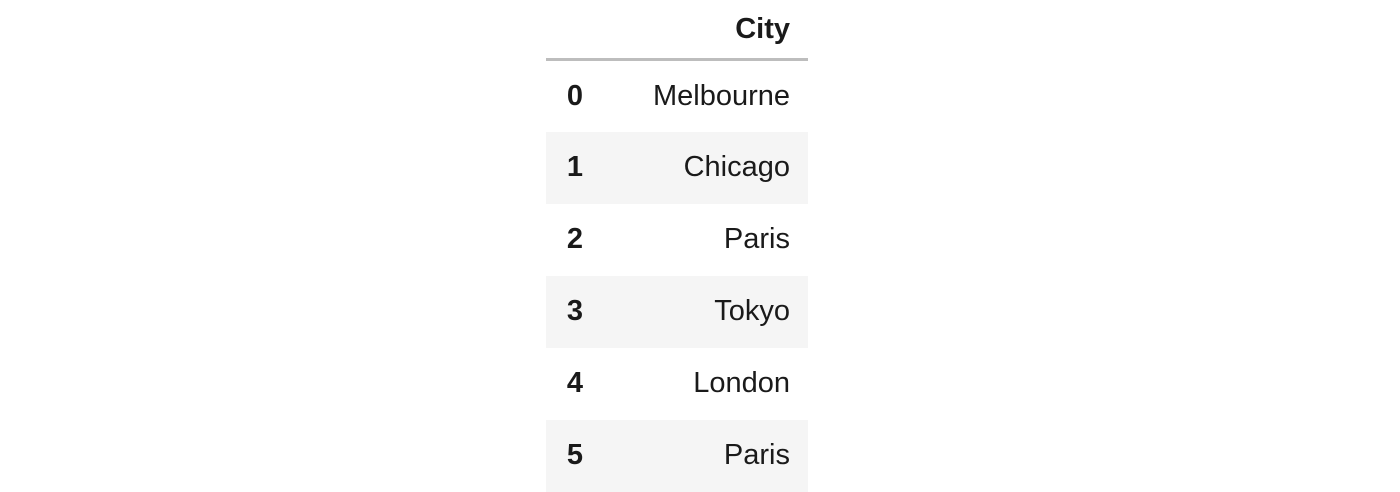 This screenshot has height=492, width=1400. Describe the element at coordinates (575, 455) in the screenshot. I see `row-index: 5` at that location.